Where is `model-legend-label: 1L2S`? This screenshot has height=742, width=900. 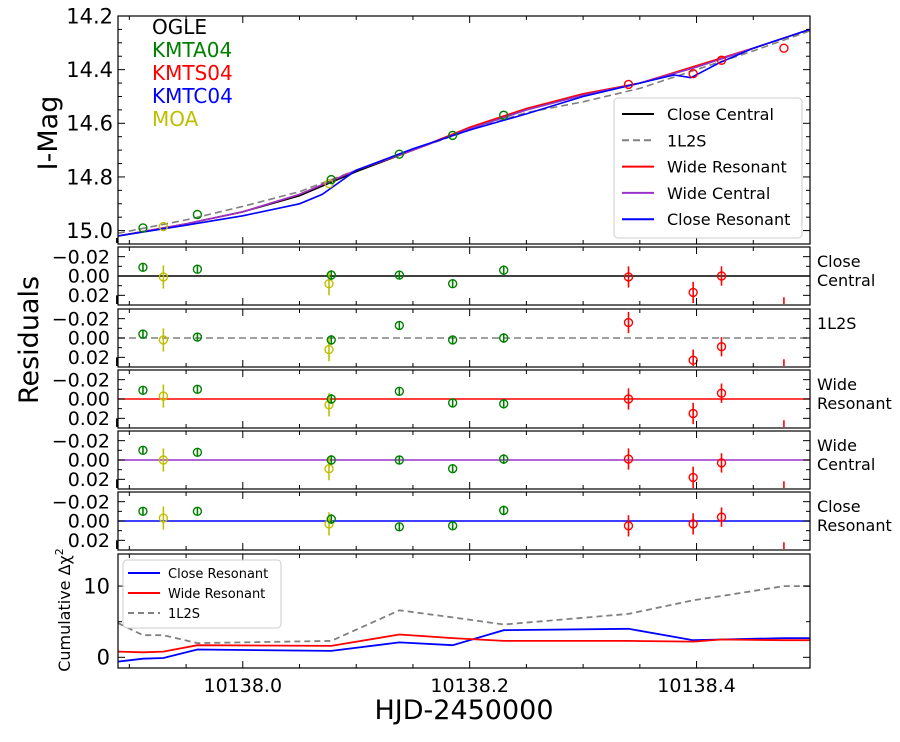
model-legend-label: 1L2S is located at coordinates (686, 140).